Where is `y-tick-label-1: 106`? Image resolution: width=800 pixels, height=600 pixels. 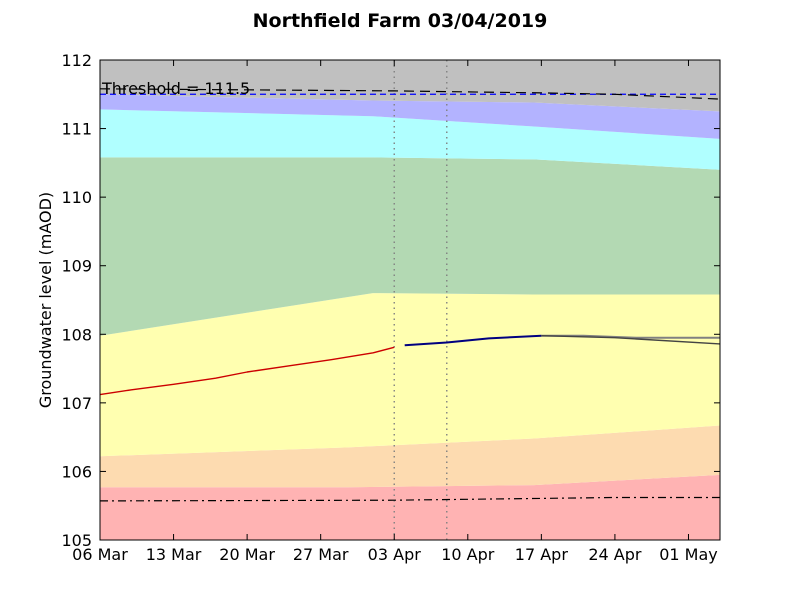 y-tick-label-1: 106 is located at coordinates (76, 471).